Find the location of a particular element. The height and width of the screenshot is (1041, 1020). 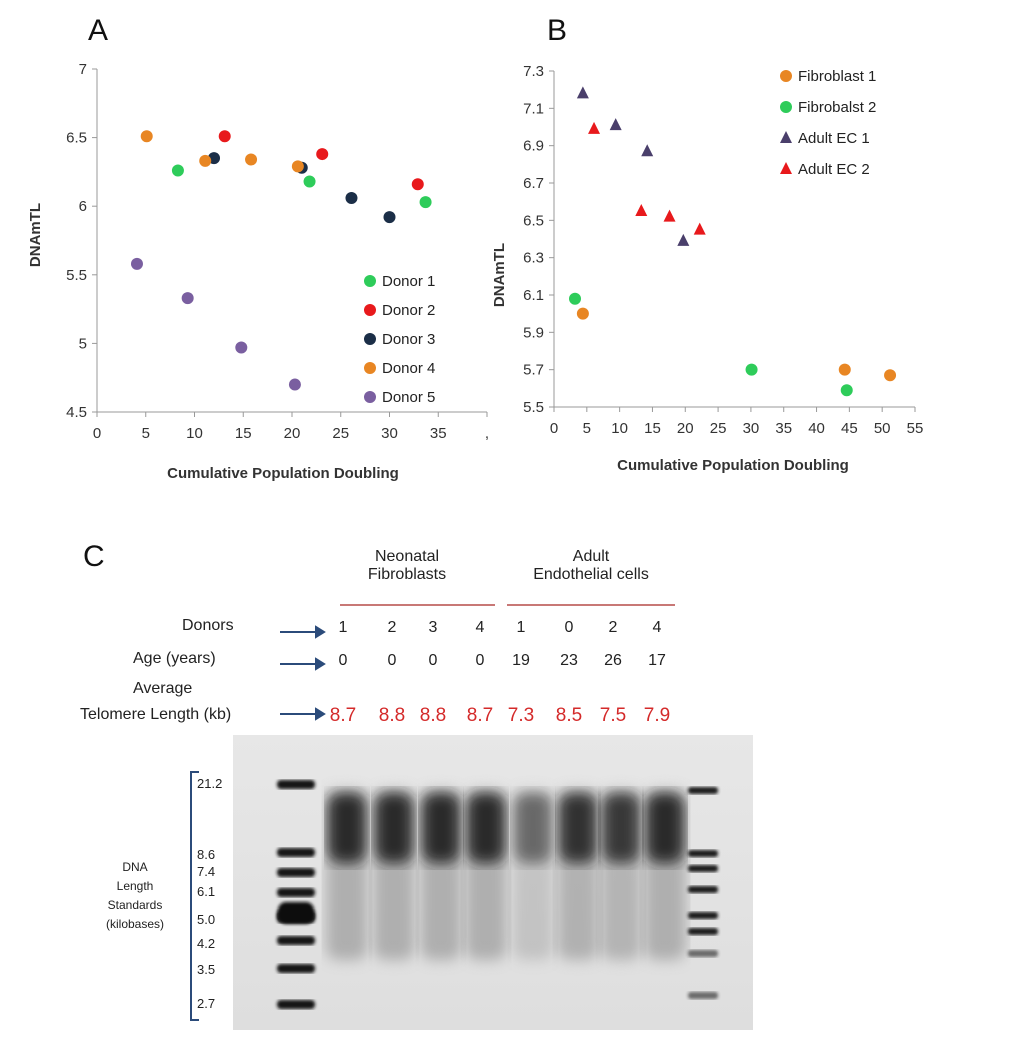

y-tick-label: 4.5 is located at coordinates (76, 412).